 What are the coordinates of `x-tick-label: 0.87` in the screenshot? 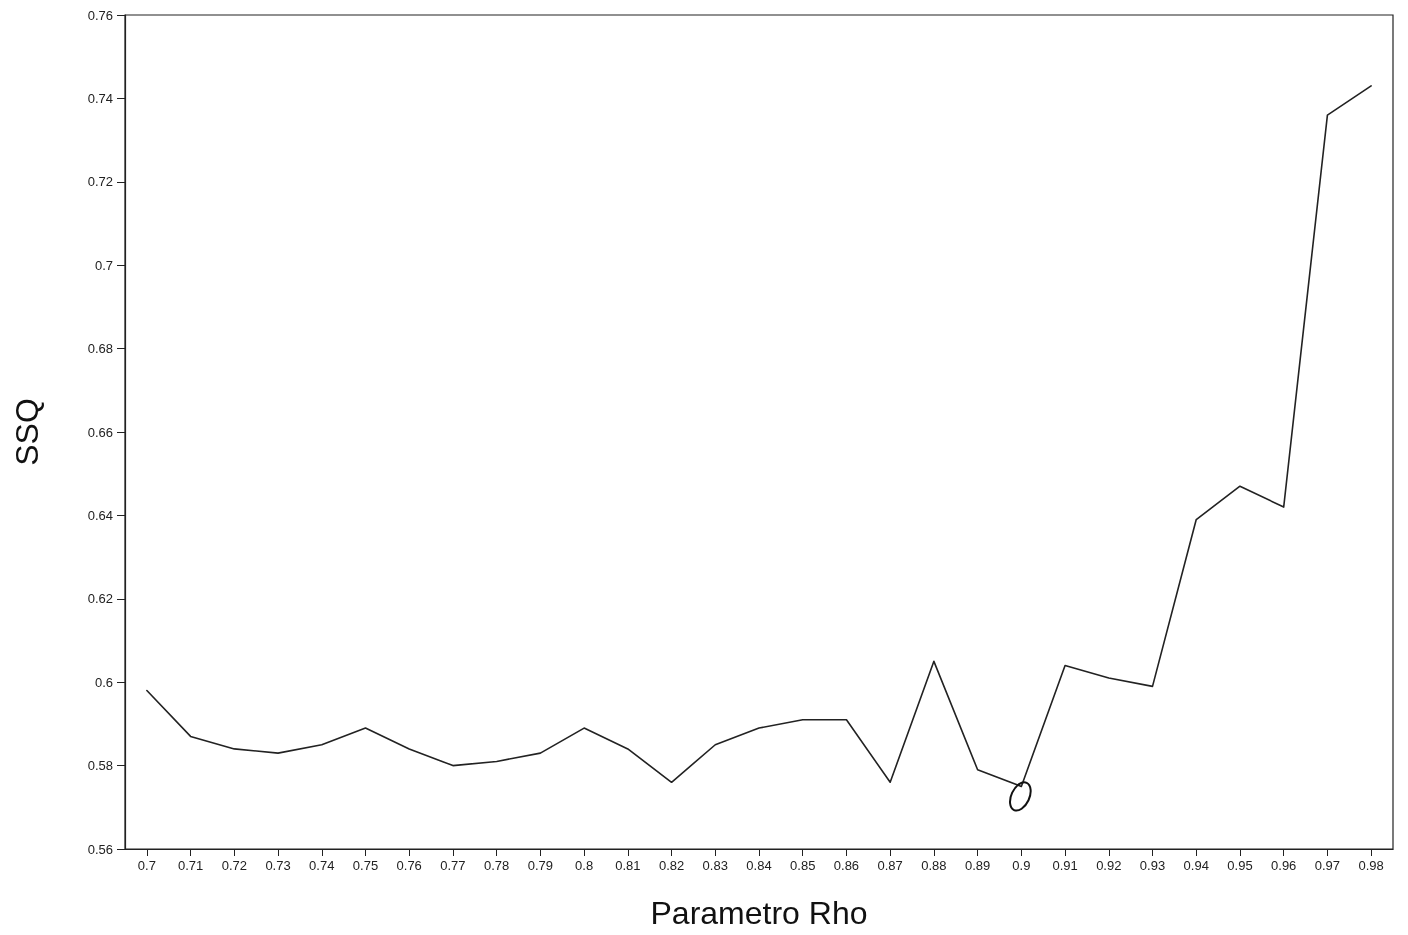 It's located at (890, 865).